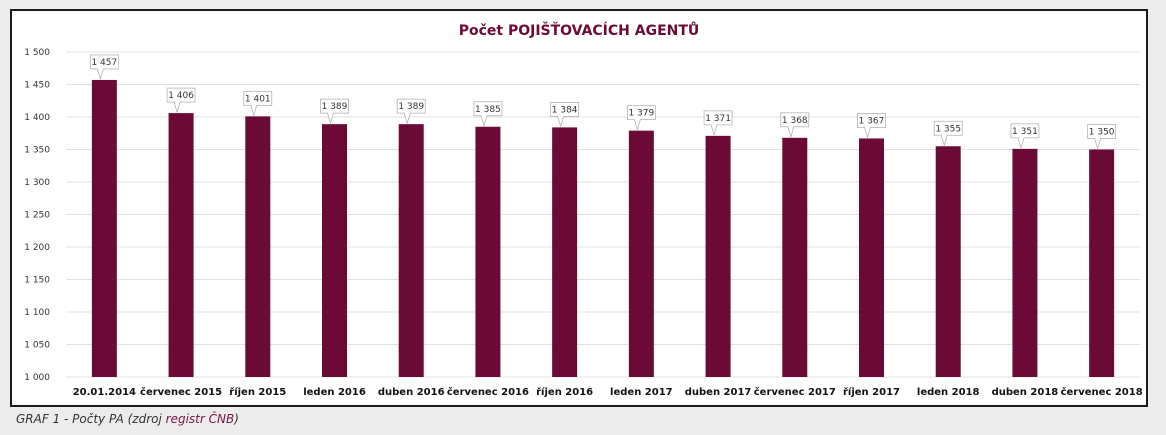 This screenshot has width=1166, height=435. I want to click on x-tick-label: říjen 2017, so click(871, 392).